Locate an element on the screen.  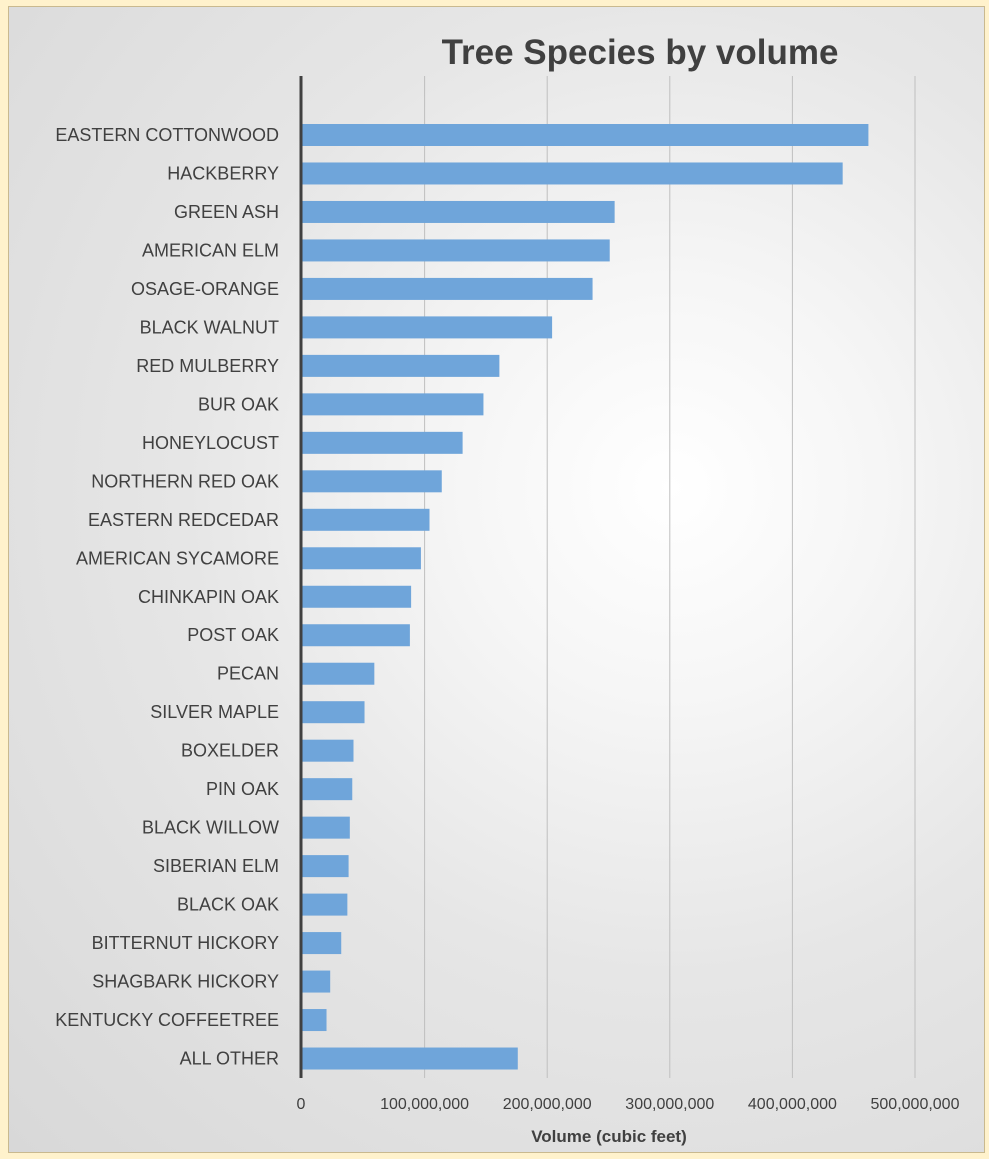
category-label: PIN OAK is located at coordinates (242, 789).